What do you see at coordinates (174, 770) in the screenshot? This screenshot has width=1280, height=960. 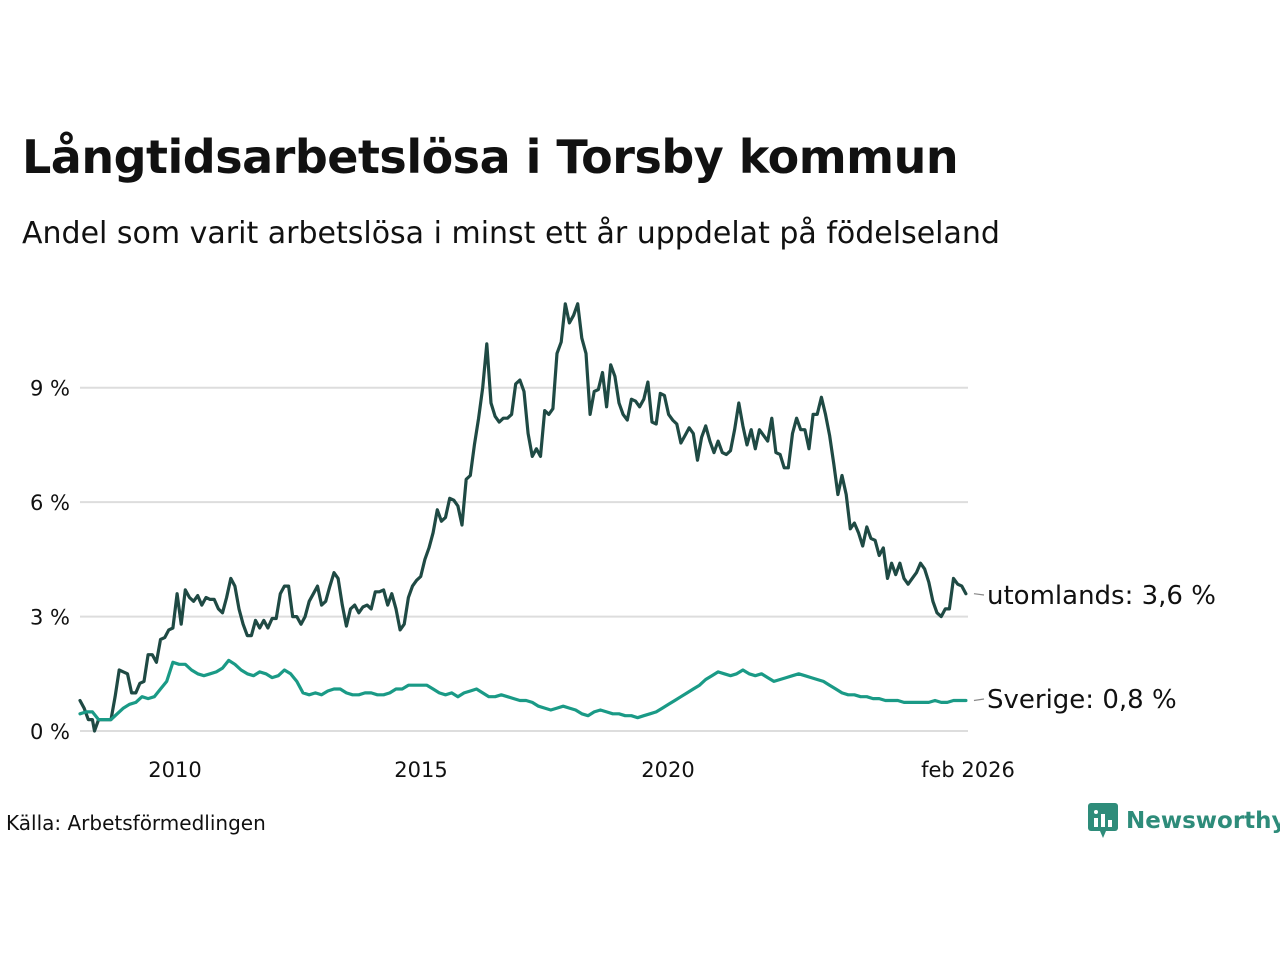 I see `x-tick-label: 2010` at bounding box center [174, 770].